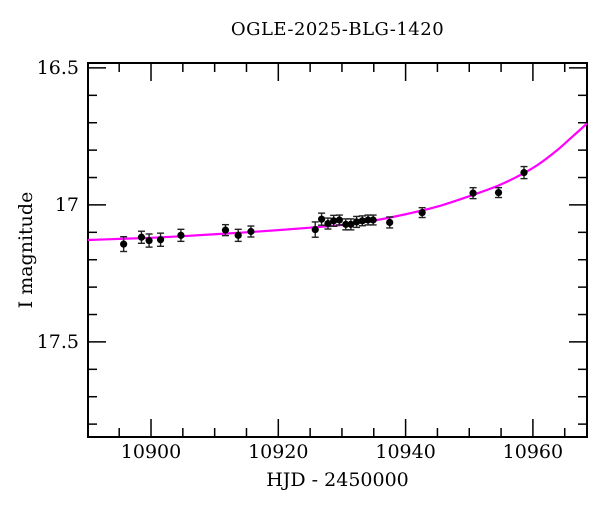 This screenshot has width=600, height=512. I want to click on x-axis-title: HJD - 2450000, so click(337, 480).